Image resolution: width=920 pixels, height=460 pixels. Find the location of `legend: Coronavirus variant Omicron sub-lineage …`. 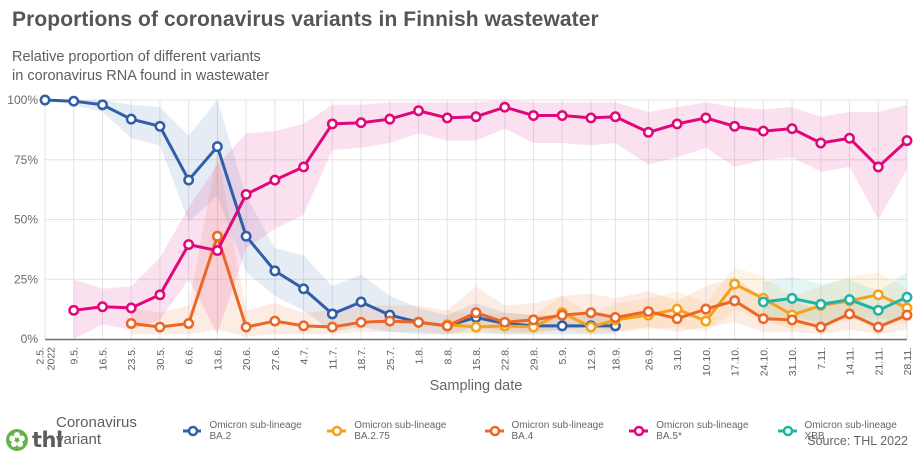

legend: Coronavirus variant Omicron sub-lineage … is located at coordinates (488, 431).